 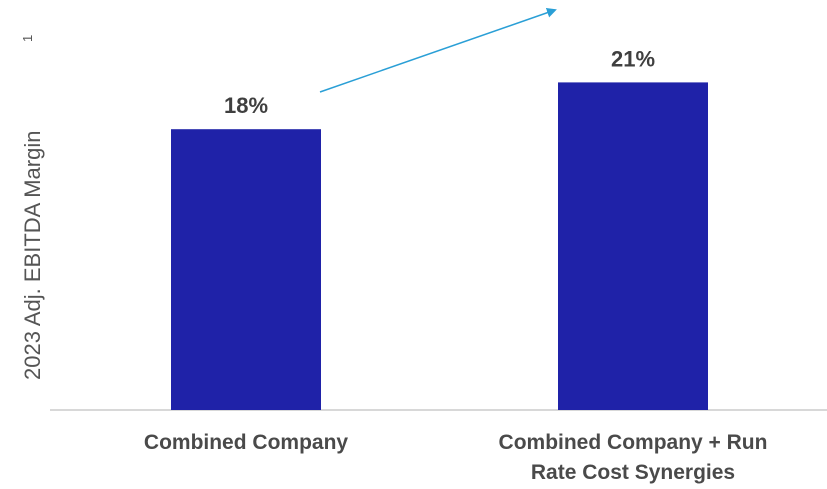 I want to click on category-label-2-line-2: Rate Cost Synergies, so click(x=633, y=472).